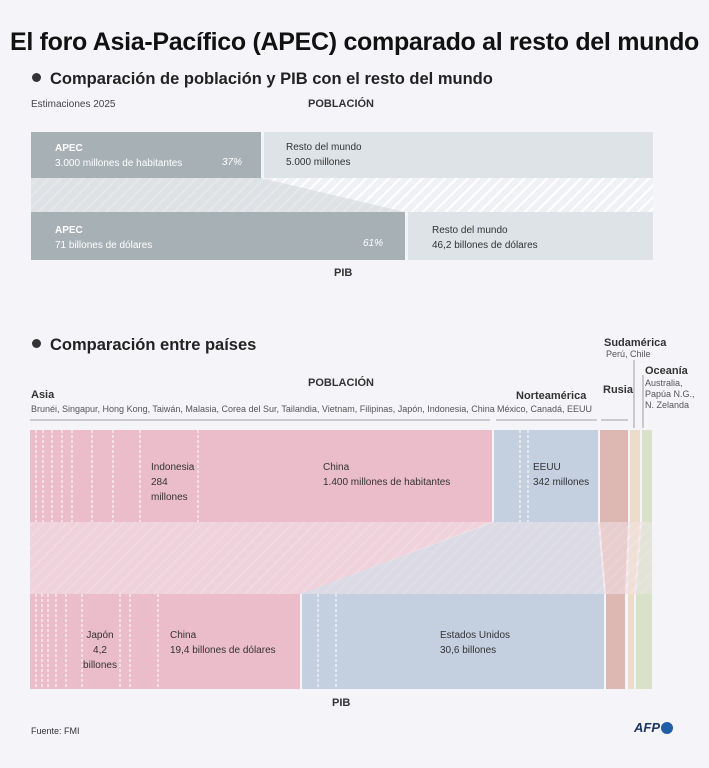 The height and width of the screenshot is (768, 709). What do you see at coordinates (468, 650) in the screenshot?
I see `usa-gdp-value: 30,6 billones` at bounding box center [468, 650].